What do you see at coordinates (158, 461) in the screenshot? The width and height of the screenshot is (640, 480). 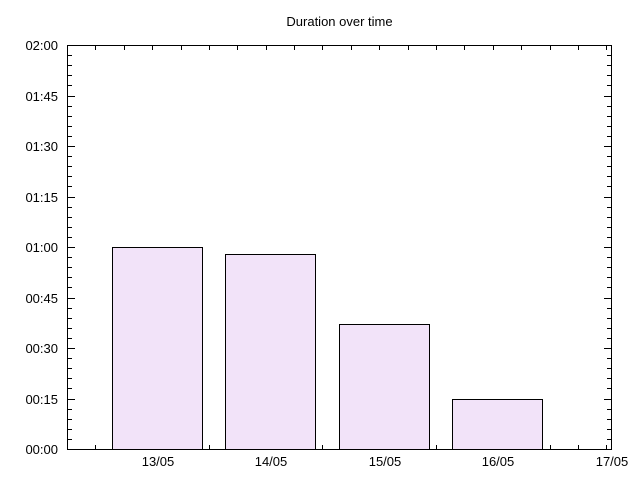 I see `x-tick-label: 13/05` at bounding box center [158, 461].